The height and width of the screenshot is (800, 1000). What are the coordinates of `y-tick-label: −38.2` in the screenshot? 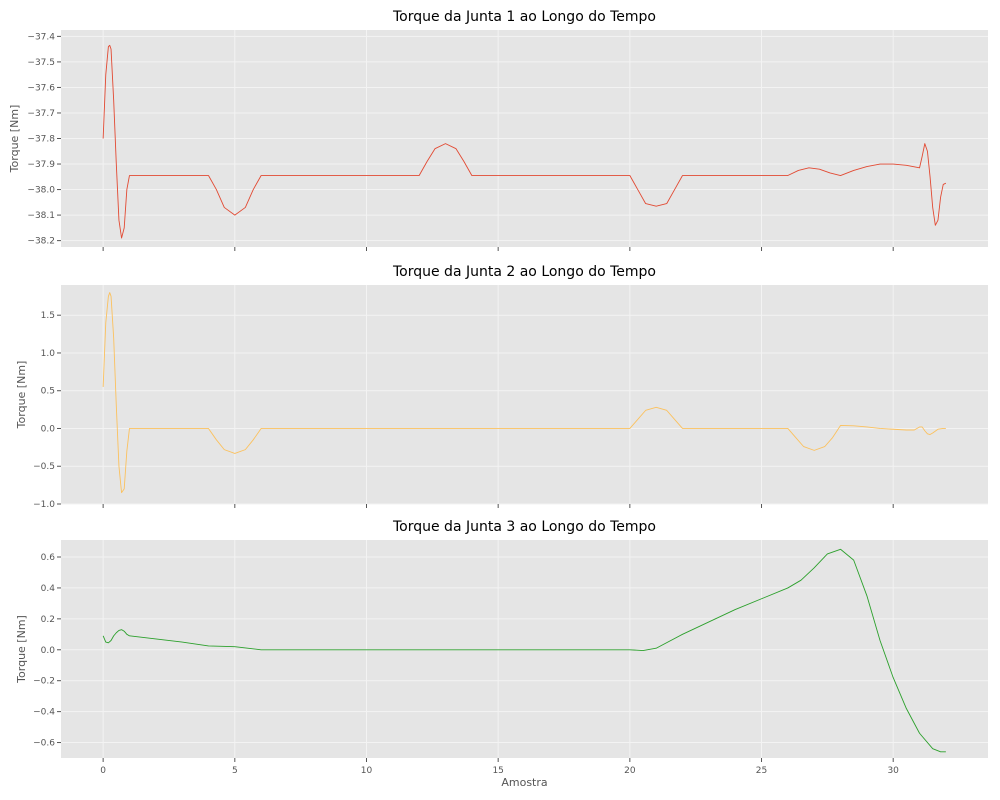 It's located at (41, 242).